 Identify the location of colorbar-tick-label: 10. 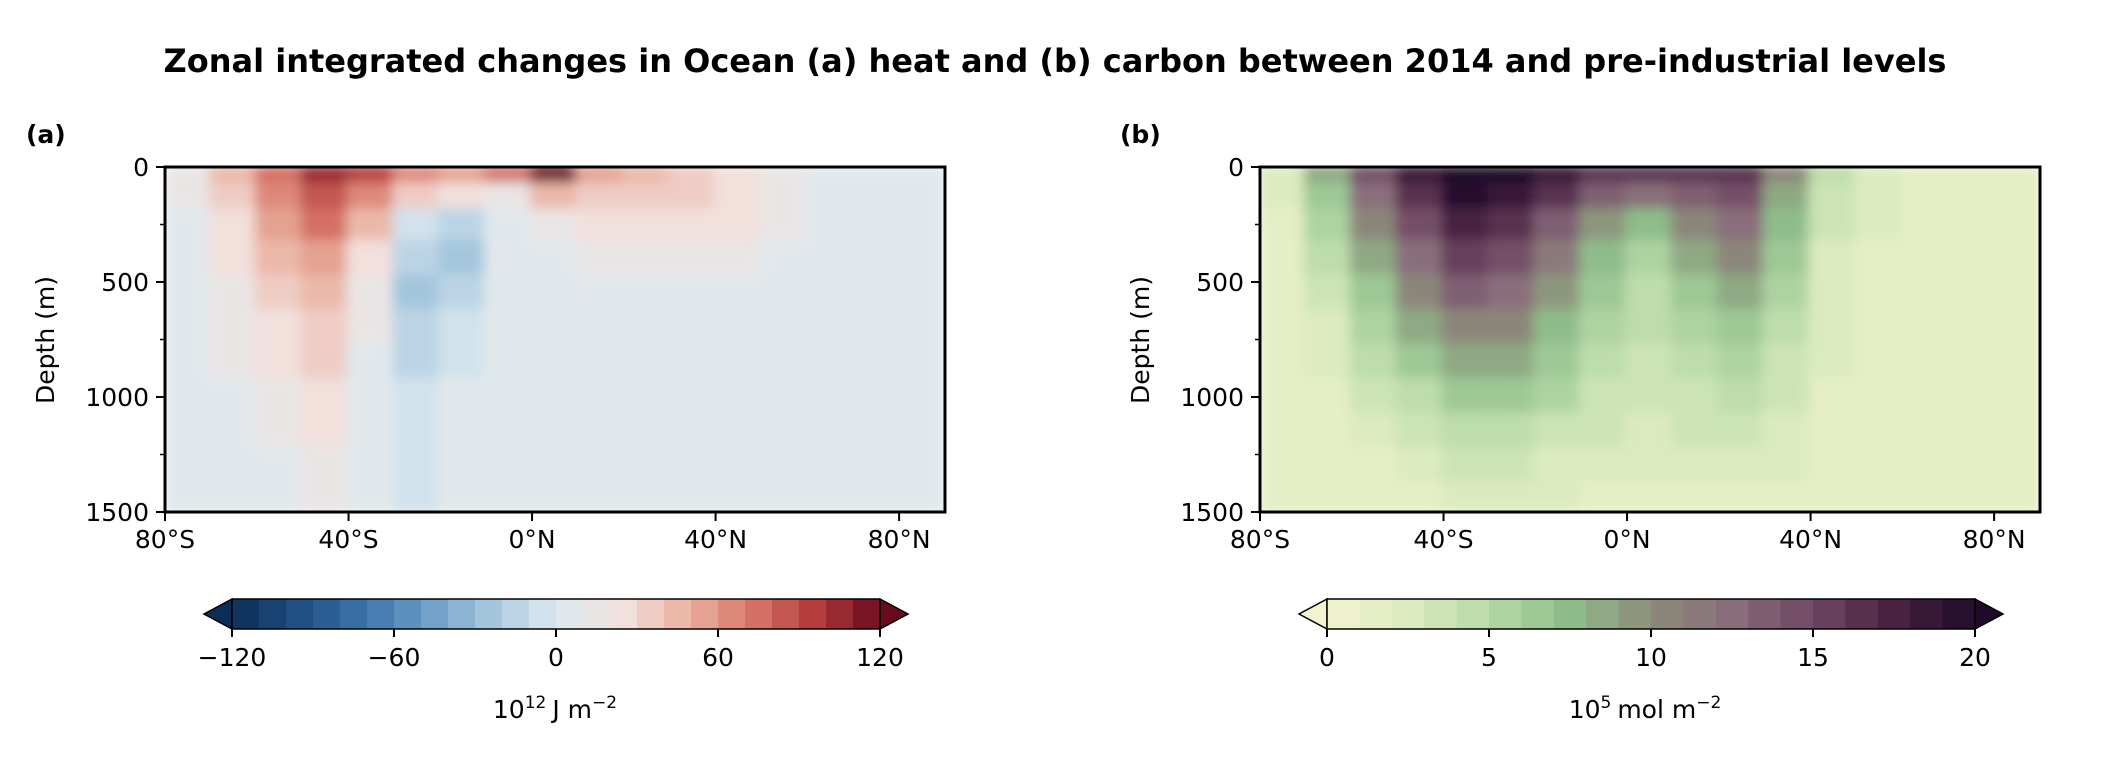
(1651, 657).